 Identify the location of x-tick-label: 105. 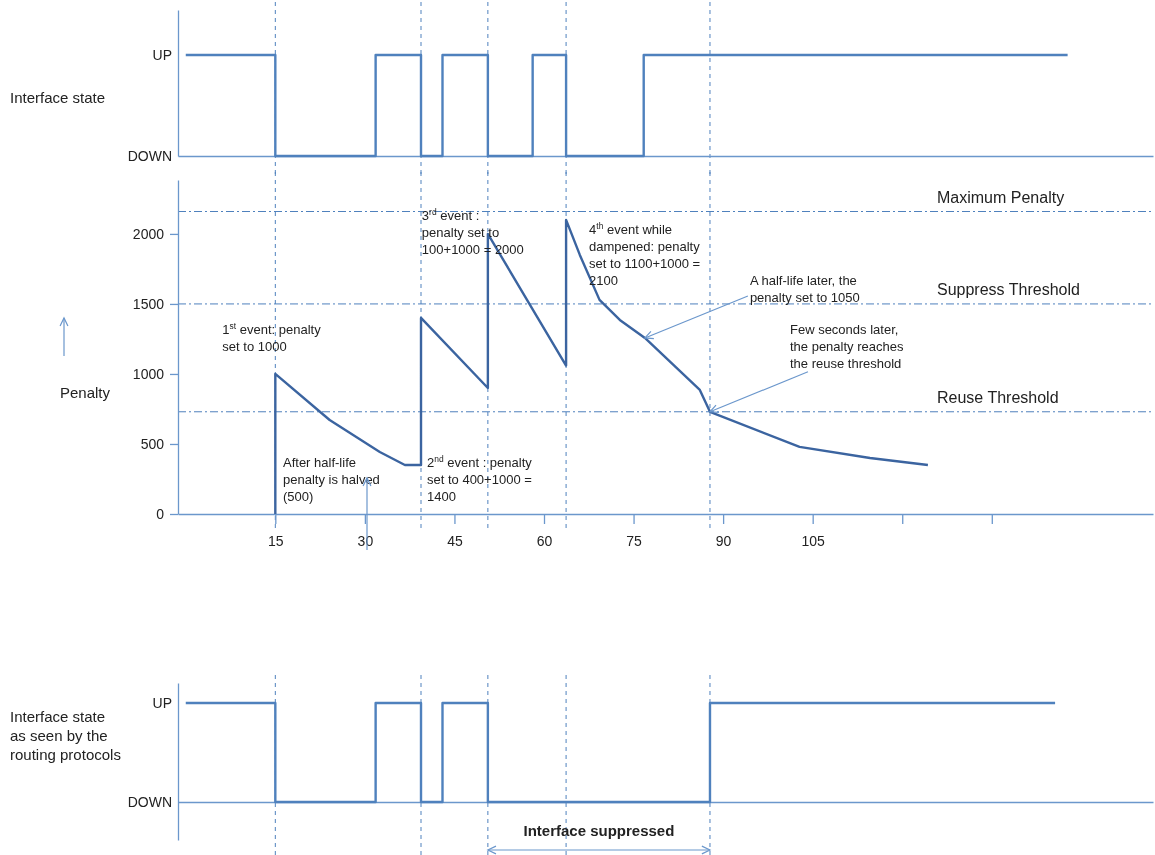
(813, 540).